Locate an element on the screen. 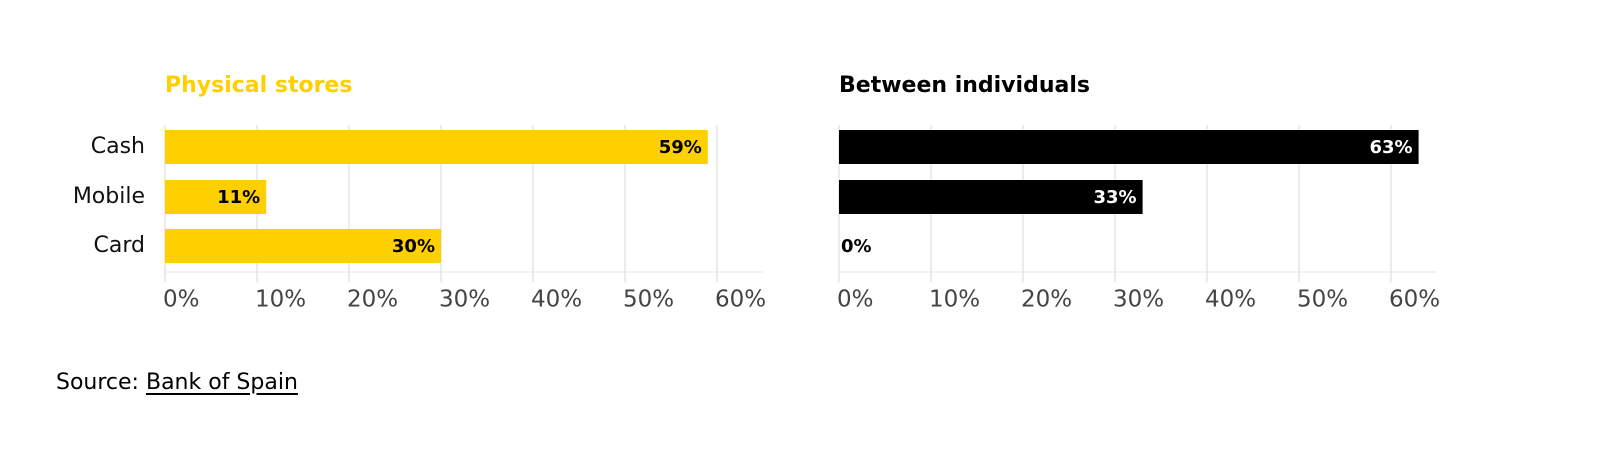 This screenshot has width=1600, height=452. chart-title: Between individuals is located at coordinates (964, 85).